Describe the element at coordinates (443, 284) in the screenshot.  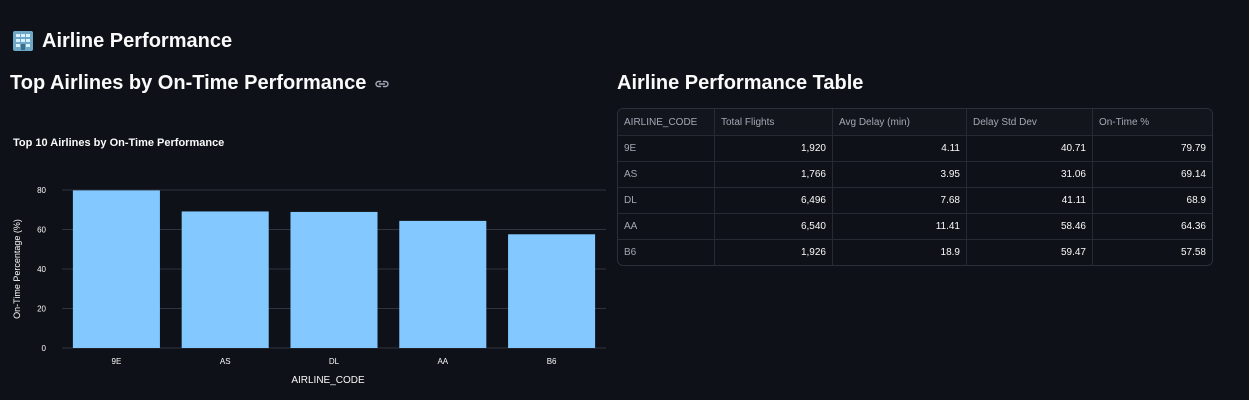
I see `bar-AA` at that location.